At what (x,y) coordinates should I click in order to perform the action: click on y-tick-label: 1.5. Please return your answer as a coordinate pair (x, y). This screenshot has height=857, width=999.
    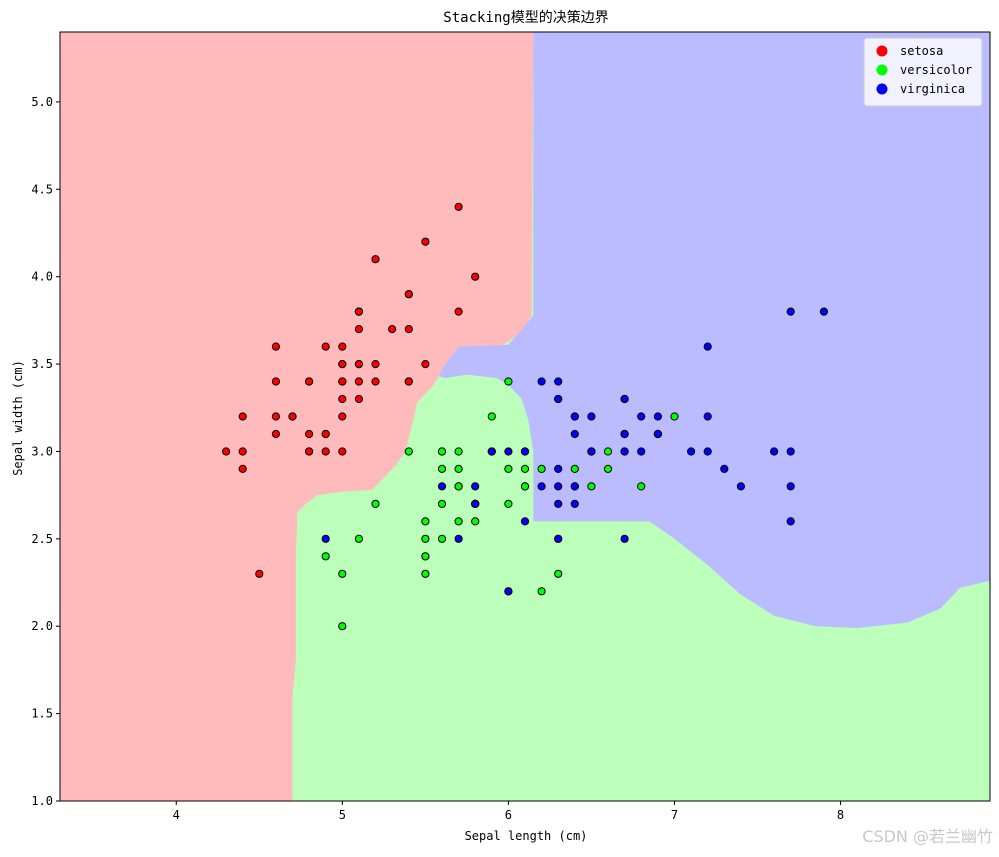
    Looking at the image, I should click on (42, 714).